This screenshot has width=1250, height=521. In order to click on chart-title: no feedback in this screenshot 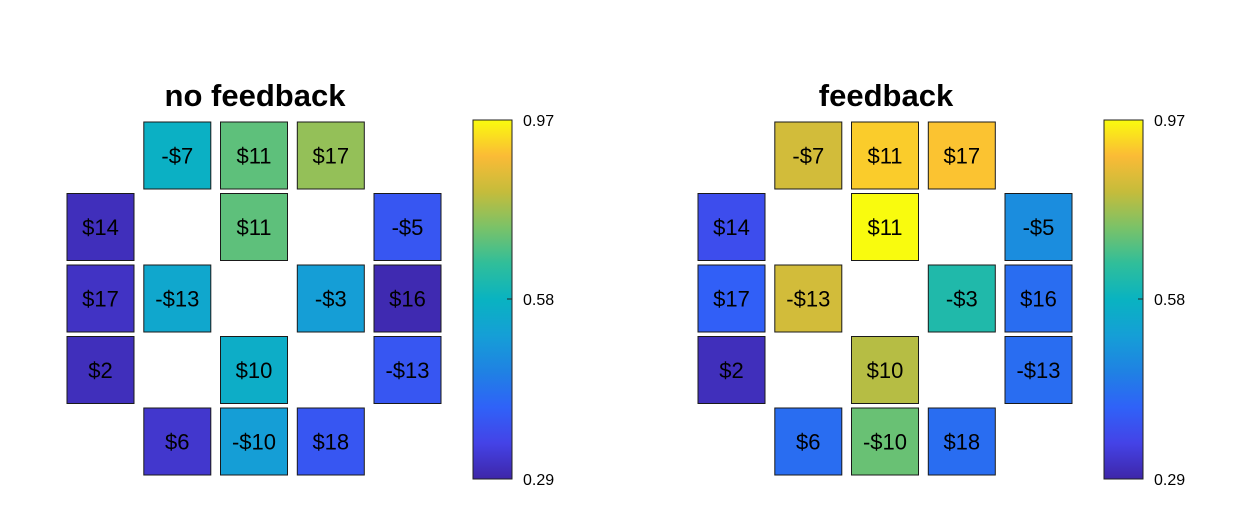, I will do `click(256, 95)`.